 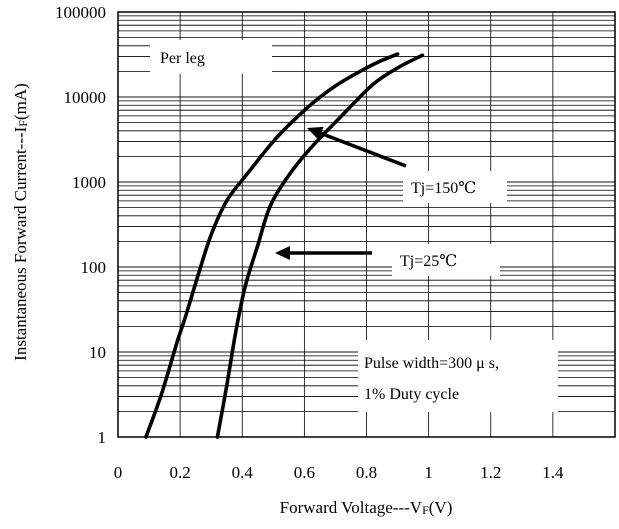 I want to click on x-tick-label: 0.2, so click(x=180, y=472).